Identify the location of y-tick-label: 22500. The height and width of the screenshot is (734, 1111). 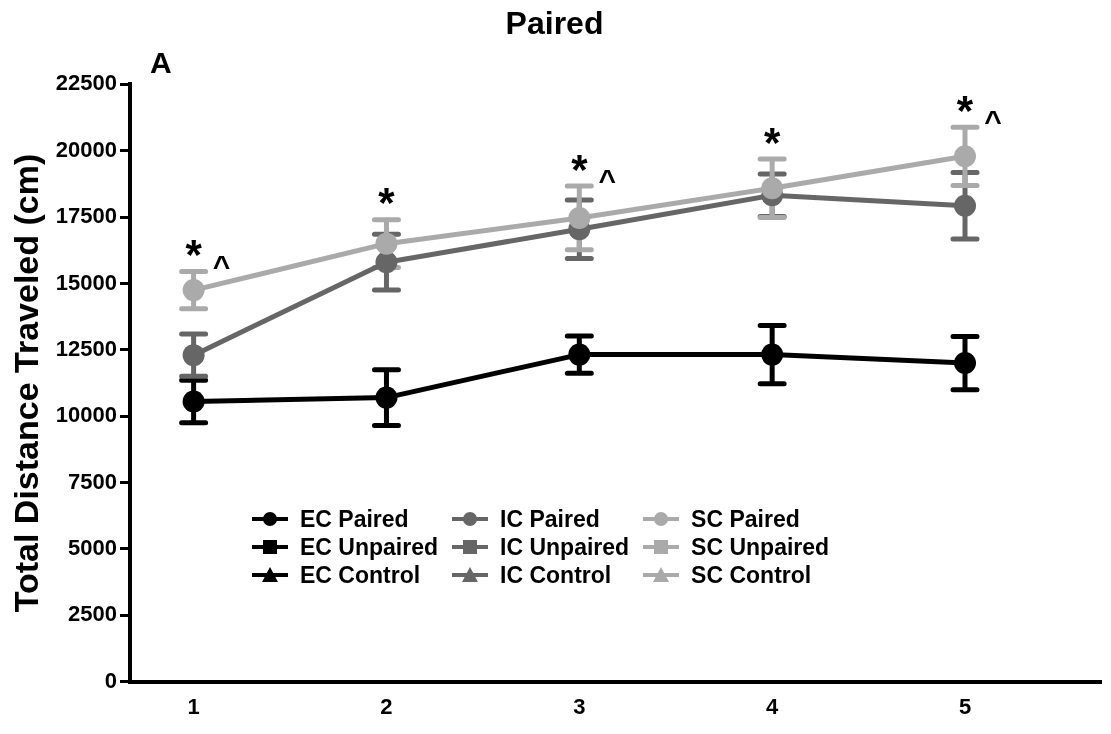
(86, 83).